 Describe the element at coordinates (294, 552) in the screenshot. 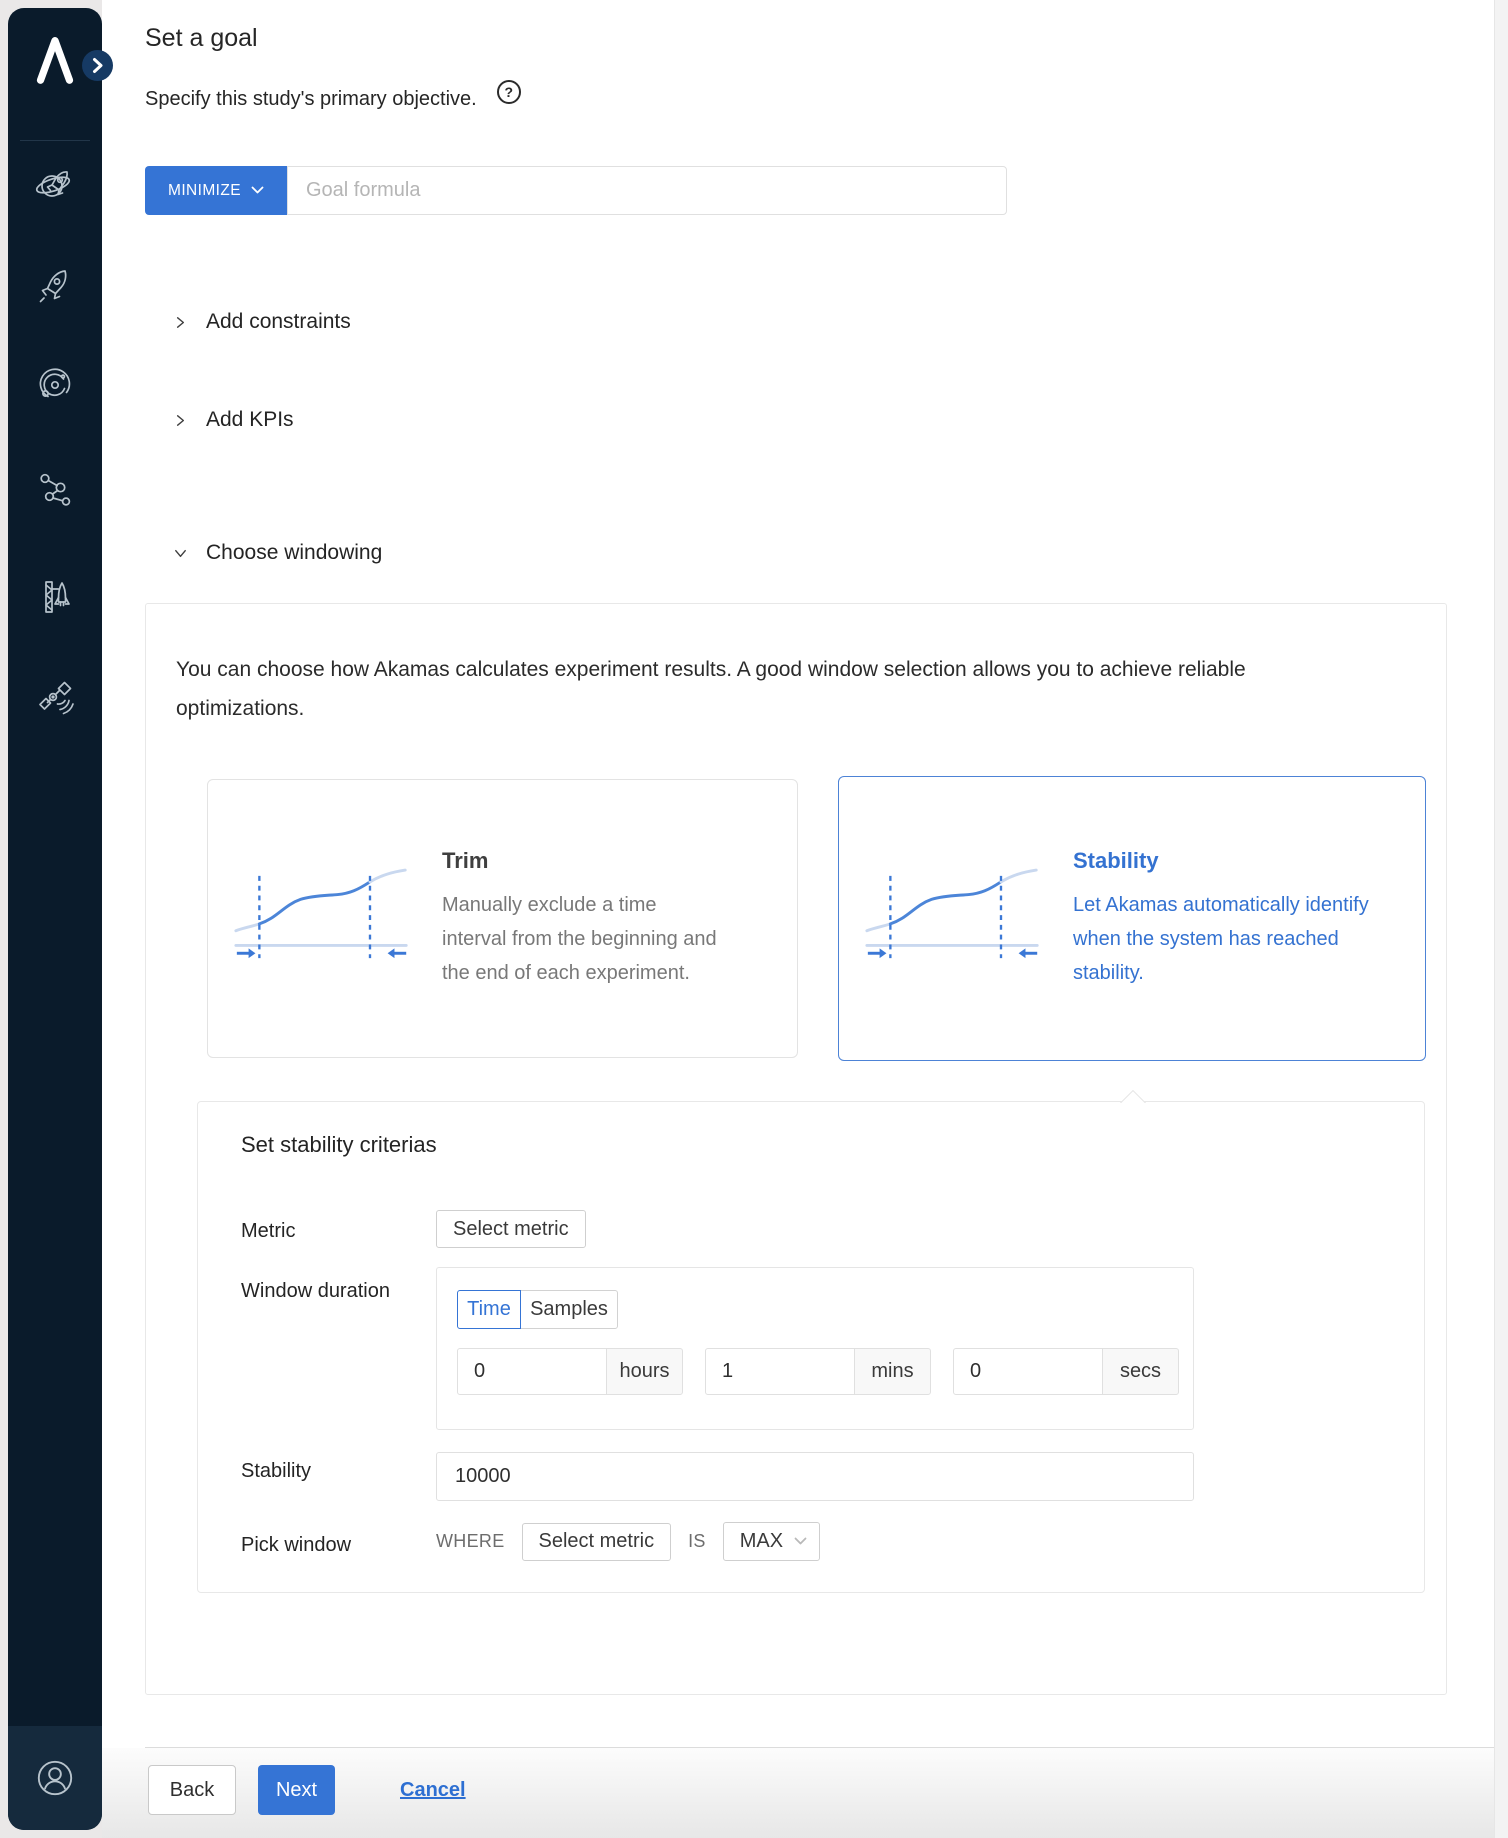

I see `section-label: Choose windowing` at that location.